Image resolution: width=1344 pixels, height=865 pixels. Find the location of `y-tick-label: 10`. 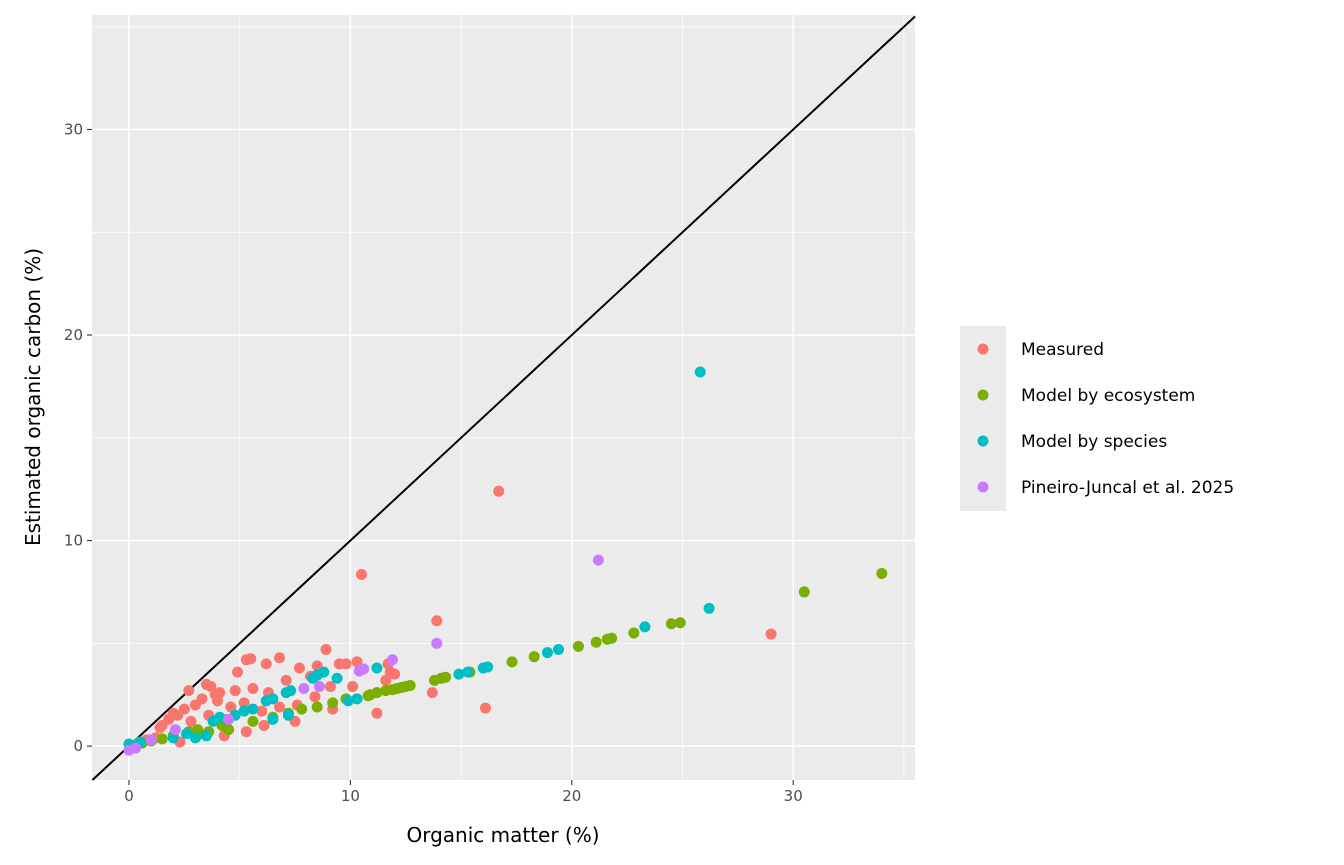

y-tick-label: 10 is located at coordinates (73, 541).